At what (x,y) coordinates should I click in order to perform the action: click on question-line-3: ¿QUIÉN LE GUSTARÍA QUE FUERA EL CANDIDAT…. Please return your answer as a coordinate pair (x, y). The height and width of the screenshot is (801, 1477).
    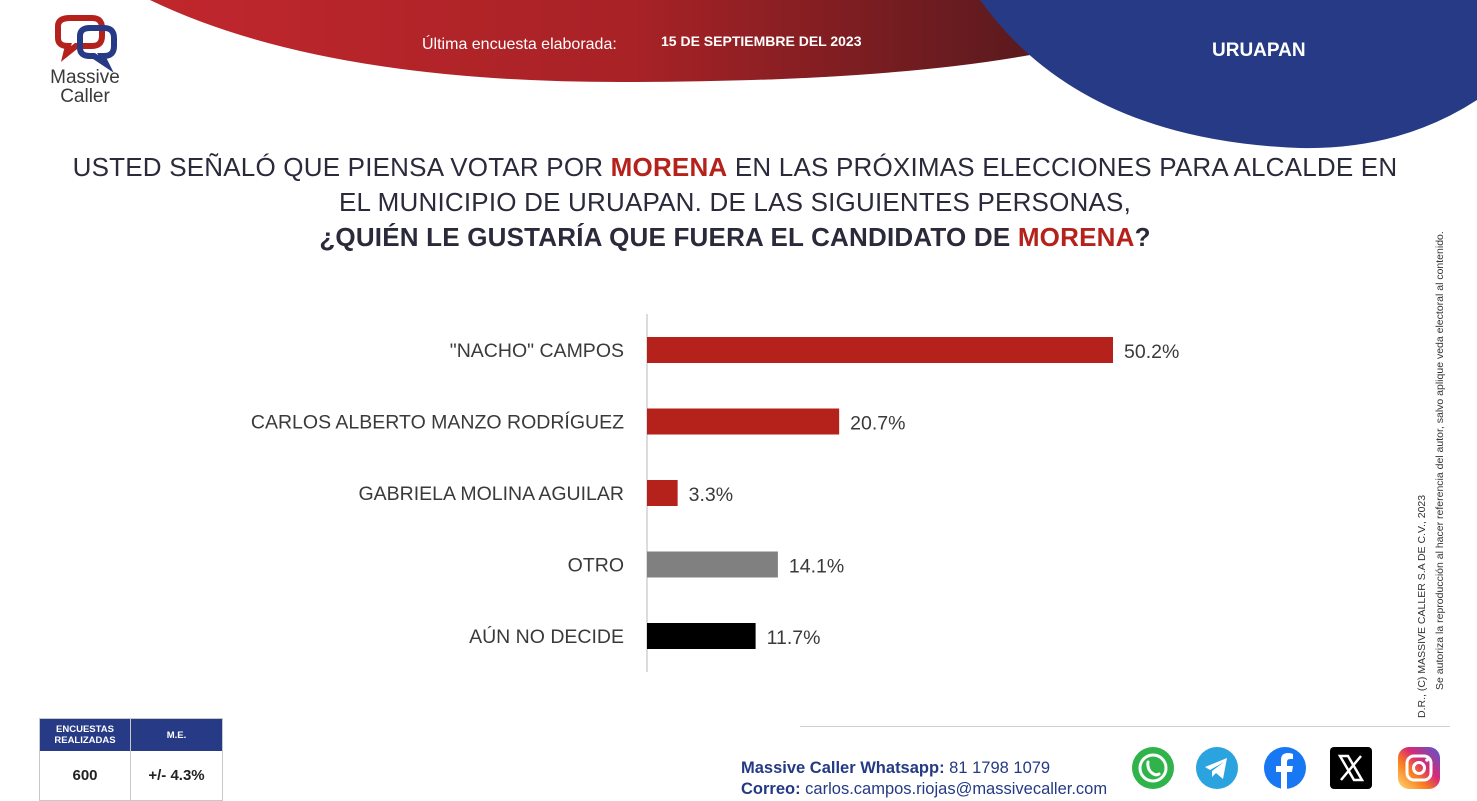
    Looking at the image, I should click on (735, 237).